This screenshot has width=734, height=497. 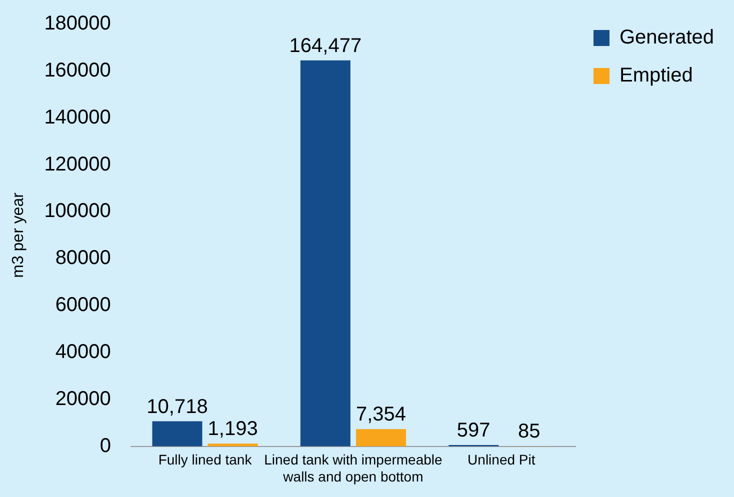 What do you see at coordinates (502, 460) in the screenshot?
I see `x-tick-label: Unlined Pit` at bounding box center [502, 460].